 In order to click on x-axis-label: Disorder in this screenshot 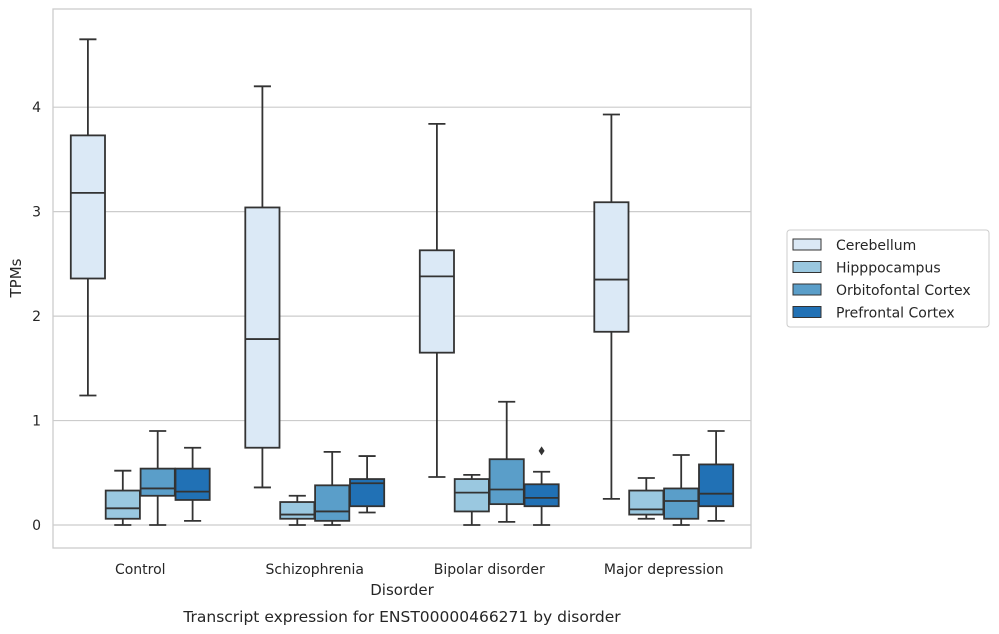, I will do `click(402, 590)`.